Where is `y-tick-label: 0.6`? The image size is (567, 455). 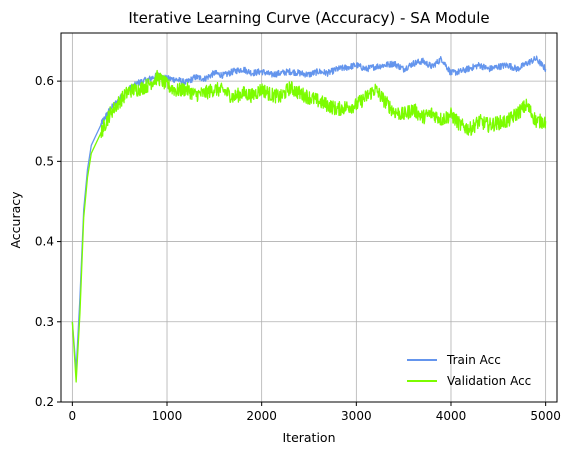
y-tick-label: 0.6 is located at coordinates (44, 81).